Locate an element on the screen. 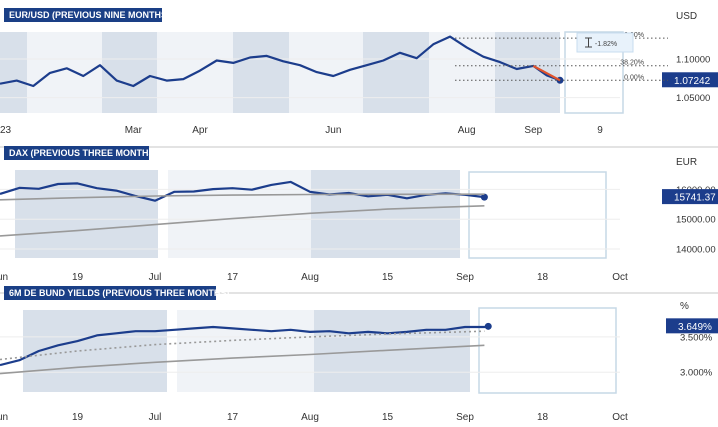 The height and width of the screenshot is (427, 718). y-tick-label: 3.500% is located at coordinates (696, 337).